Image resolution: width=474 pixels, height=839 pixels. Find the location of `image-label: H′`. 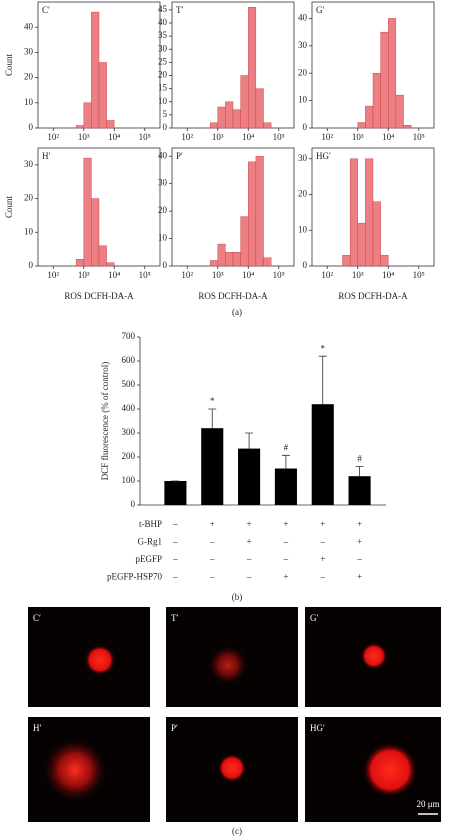

image-label: H′ is located at coordinates (37, 728).